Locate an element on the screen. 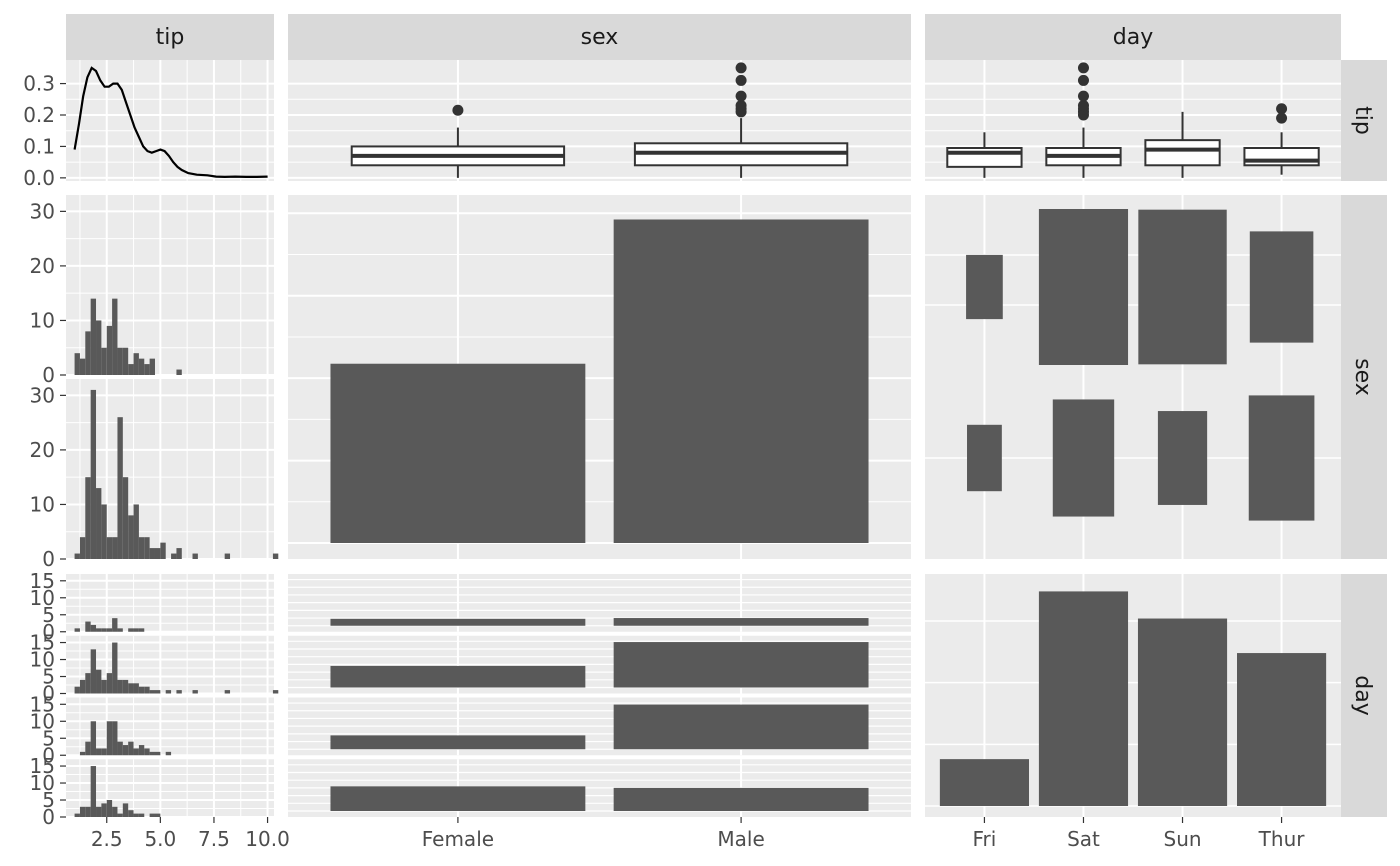  hist-male-y-tick-label: 0 is located at coordinates (48, 559).